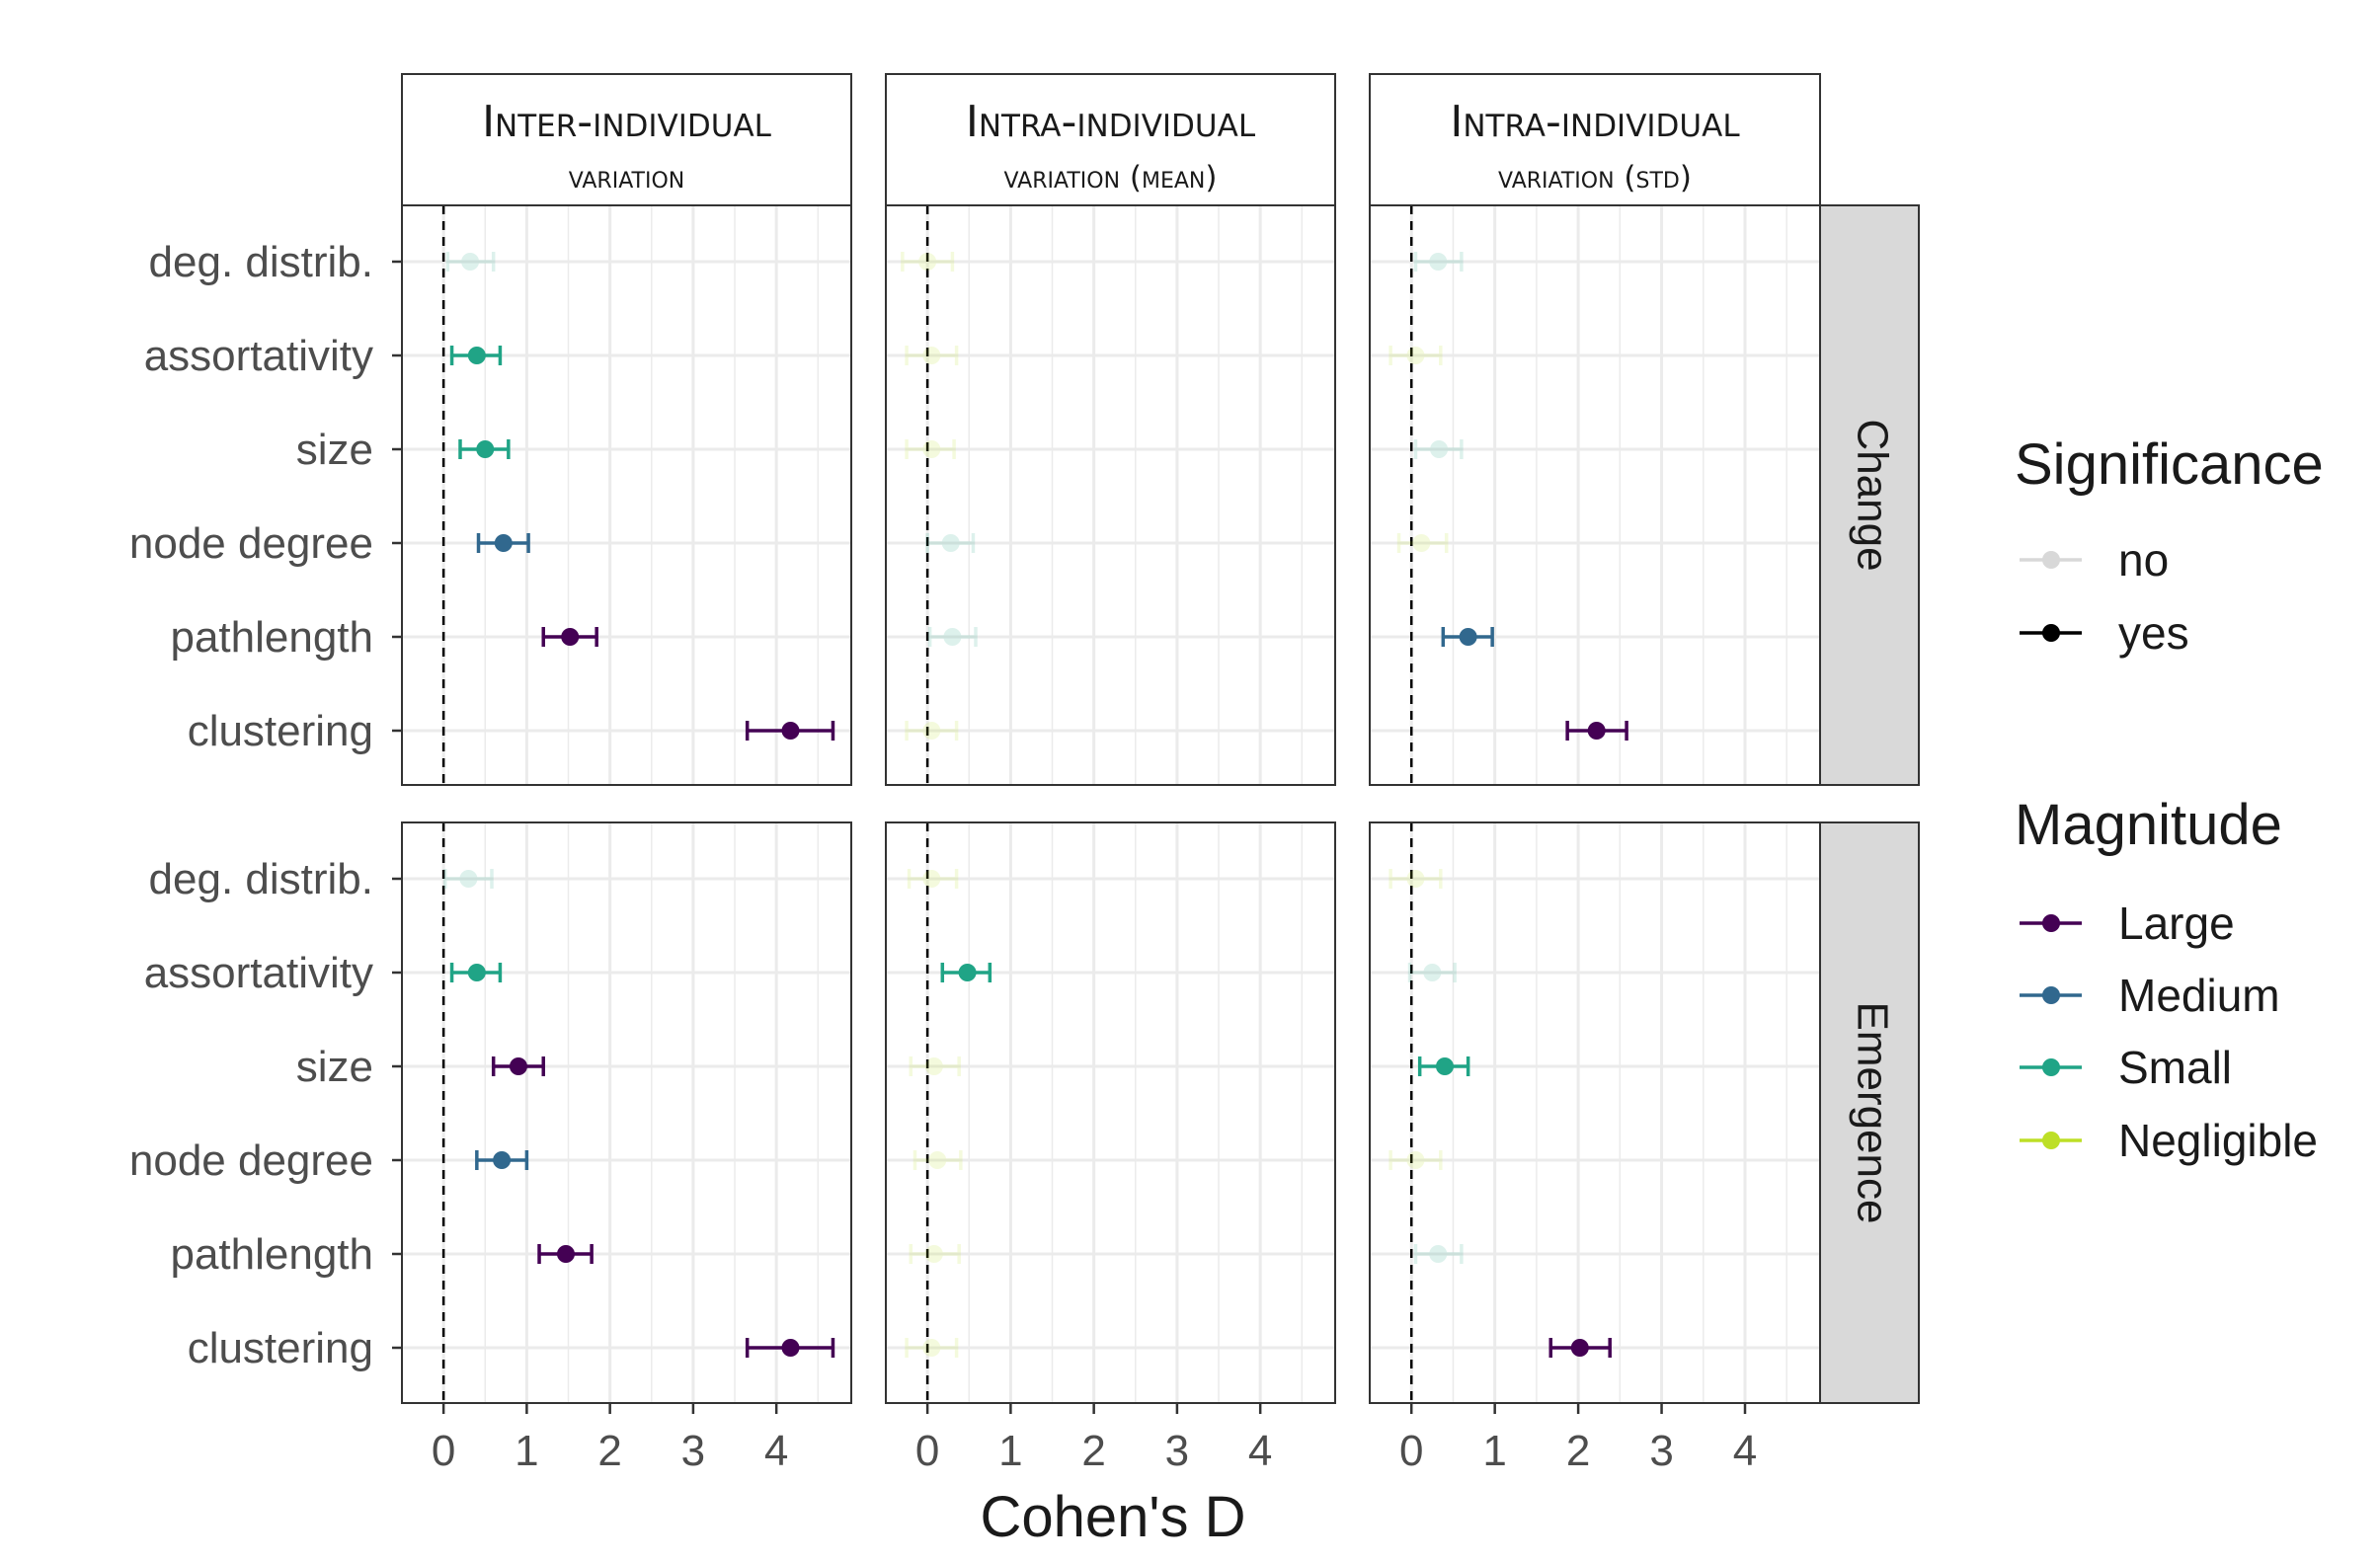 Image resolution: width=2380 pixels, height=1563 pixels. What do you see at coordinates (1872, 495) in the screenshot?
I see `row-strip-label: Change` at bounding box center [1872, 495].